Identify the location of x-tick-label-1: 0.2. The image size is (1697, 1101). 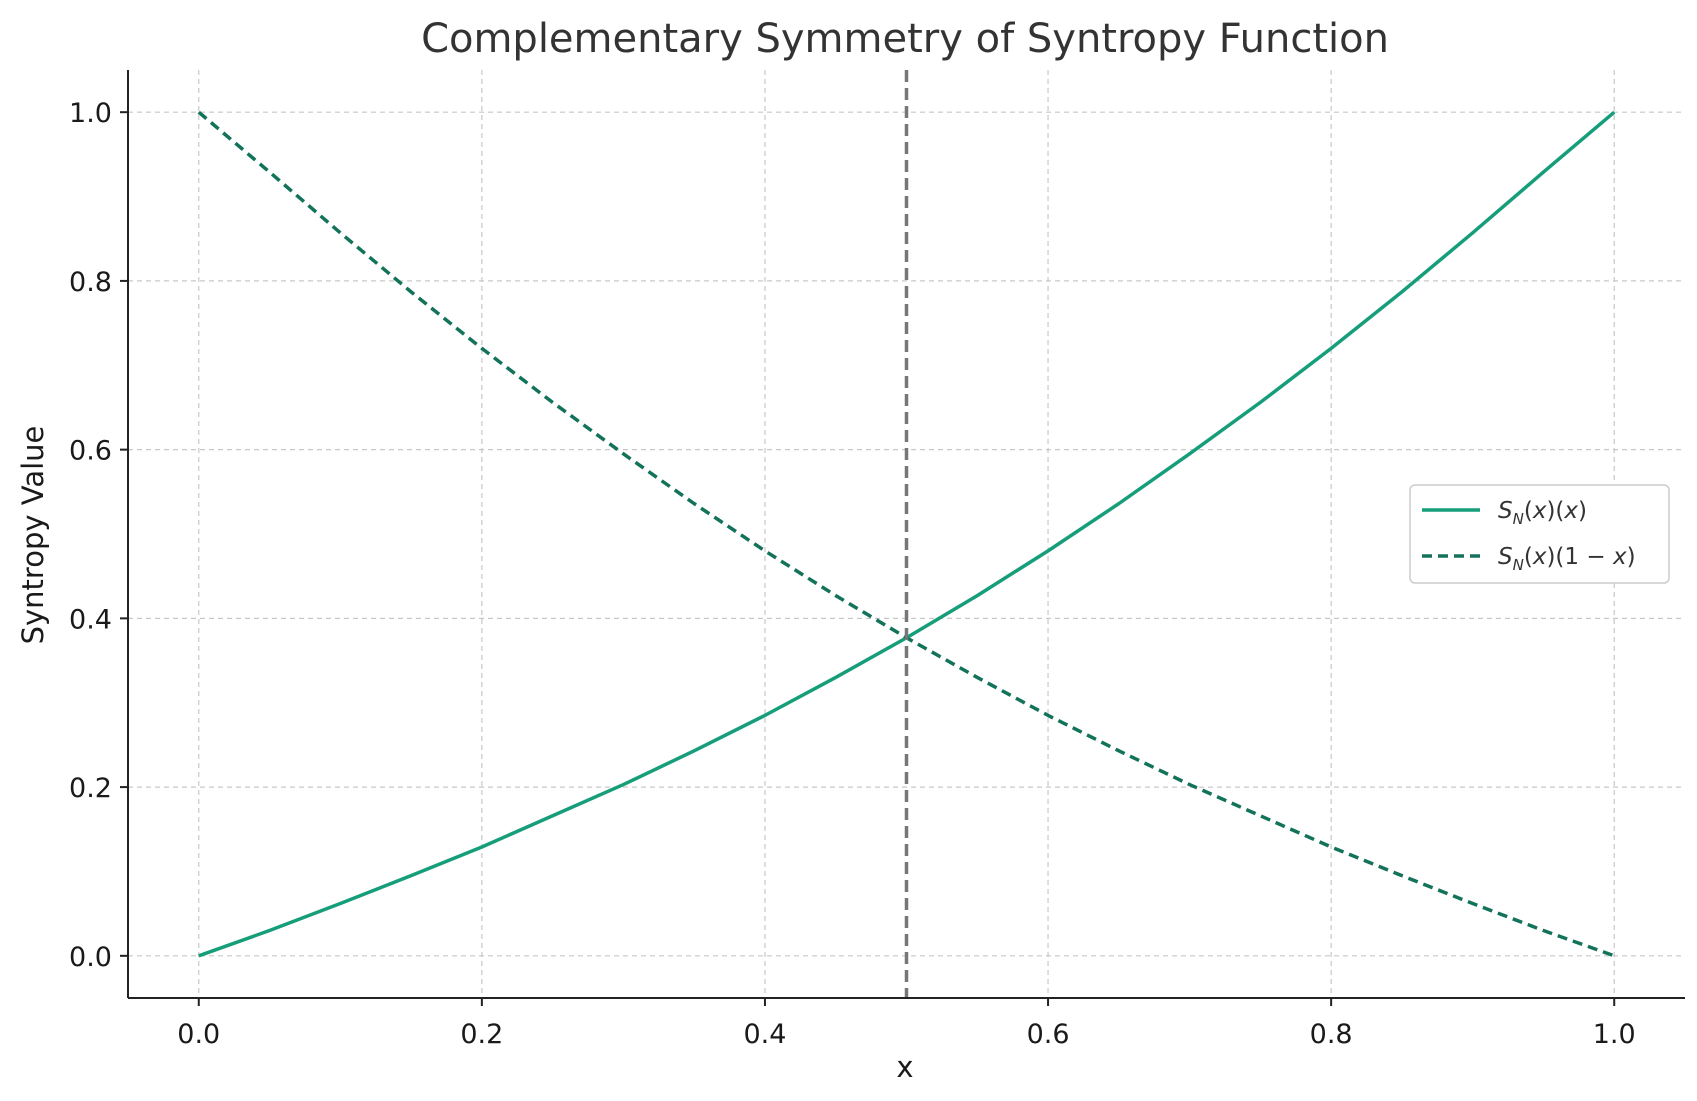
(481, 1034).